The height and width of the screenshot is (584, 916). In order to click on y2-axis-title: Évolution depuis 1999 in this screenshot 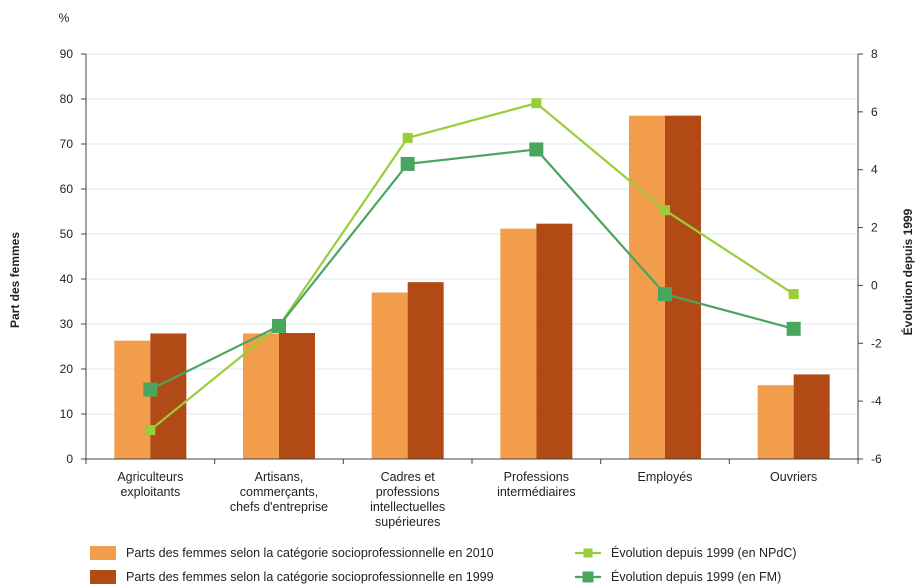, I will do `click(907, 271)`.